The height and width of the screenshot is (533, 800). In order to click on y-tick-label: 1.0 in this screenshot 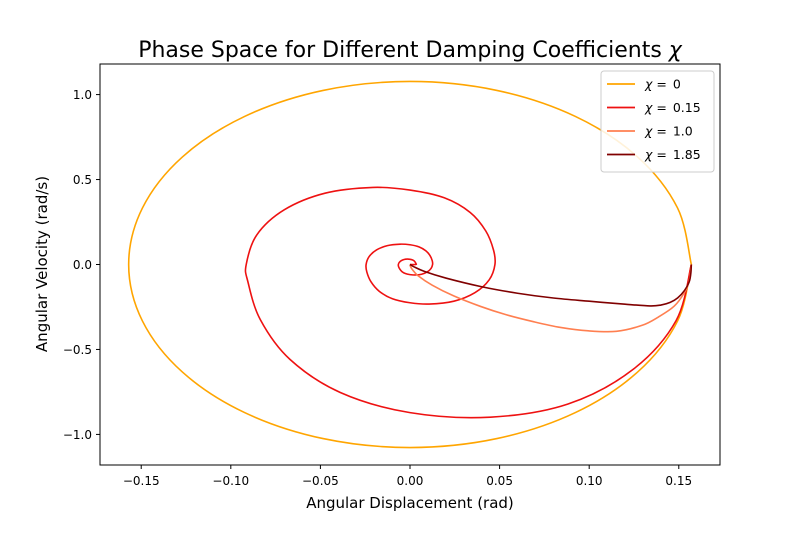, I will do `click(82, 95)`.